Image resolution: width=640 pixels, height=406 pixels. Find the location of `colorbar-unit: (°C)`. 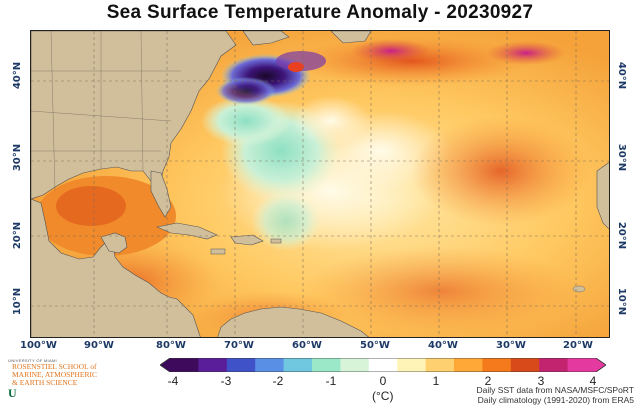

colorbar-unit: (°C) is located at coordinates (383, 396).